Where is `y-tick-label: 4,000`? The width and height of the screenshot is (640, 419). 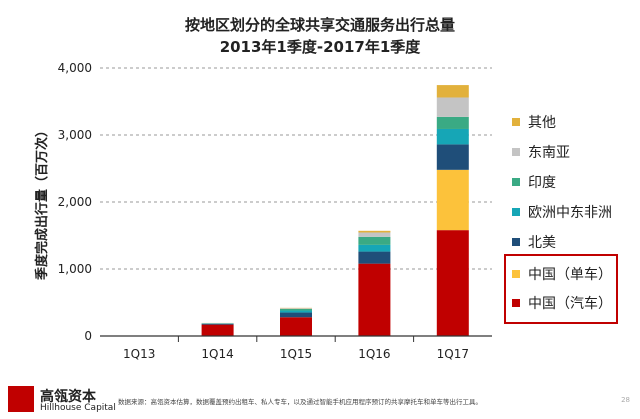 y-tick-label: 4,000 is located at coordinates (75, 68).